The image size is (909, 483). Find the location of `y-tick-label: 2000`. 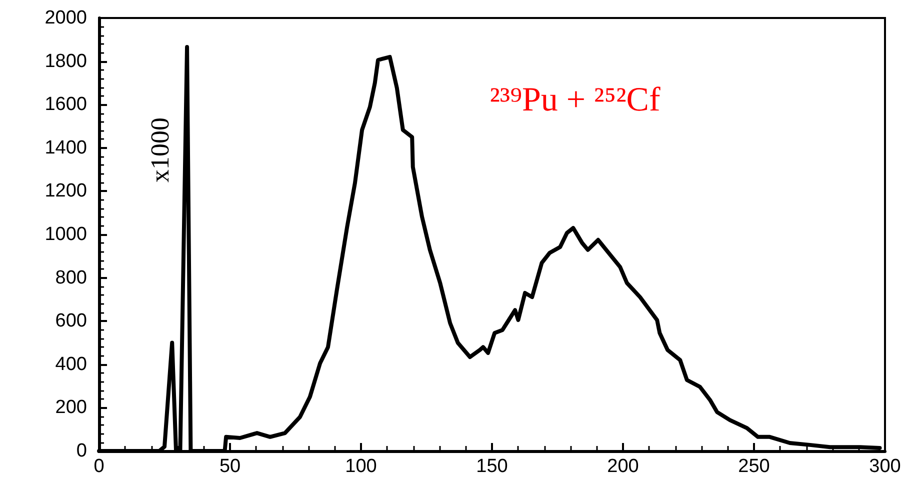

y-tick-label: 2000 is located at coordinates (65, 18).